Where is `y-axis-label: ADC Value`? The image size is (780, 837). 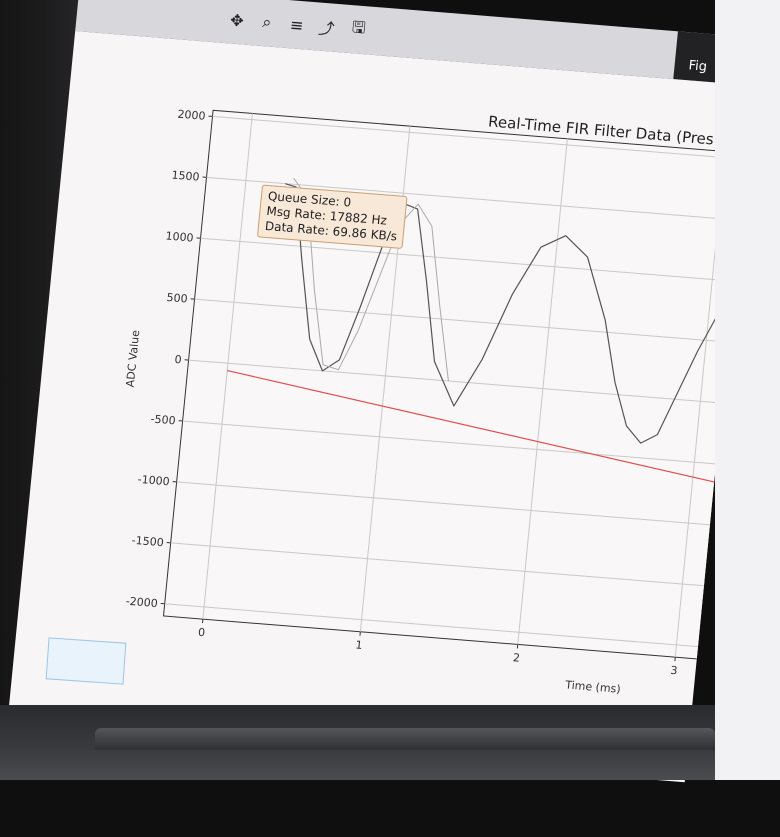 y-axis-label: ADC Value is located at coordinates (133, 358).